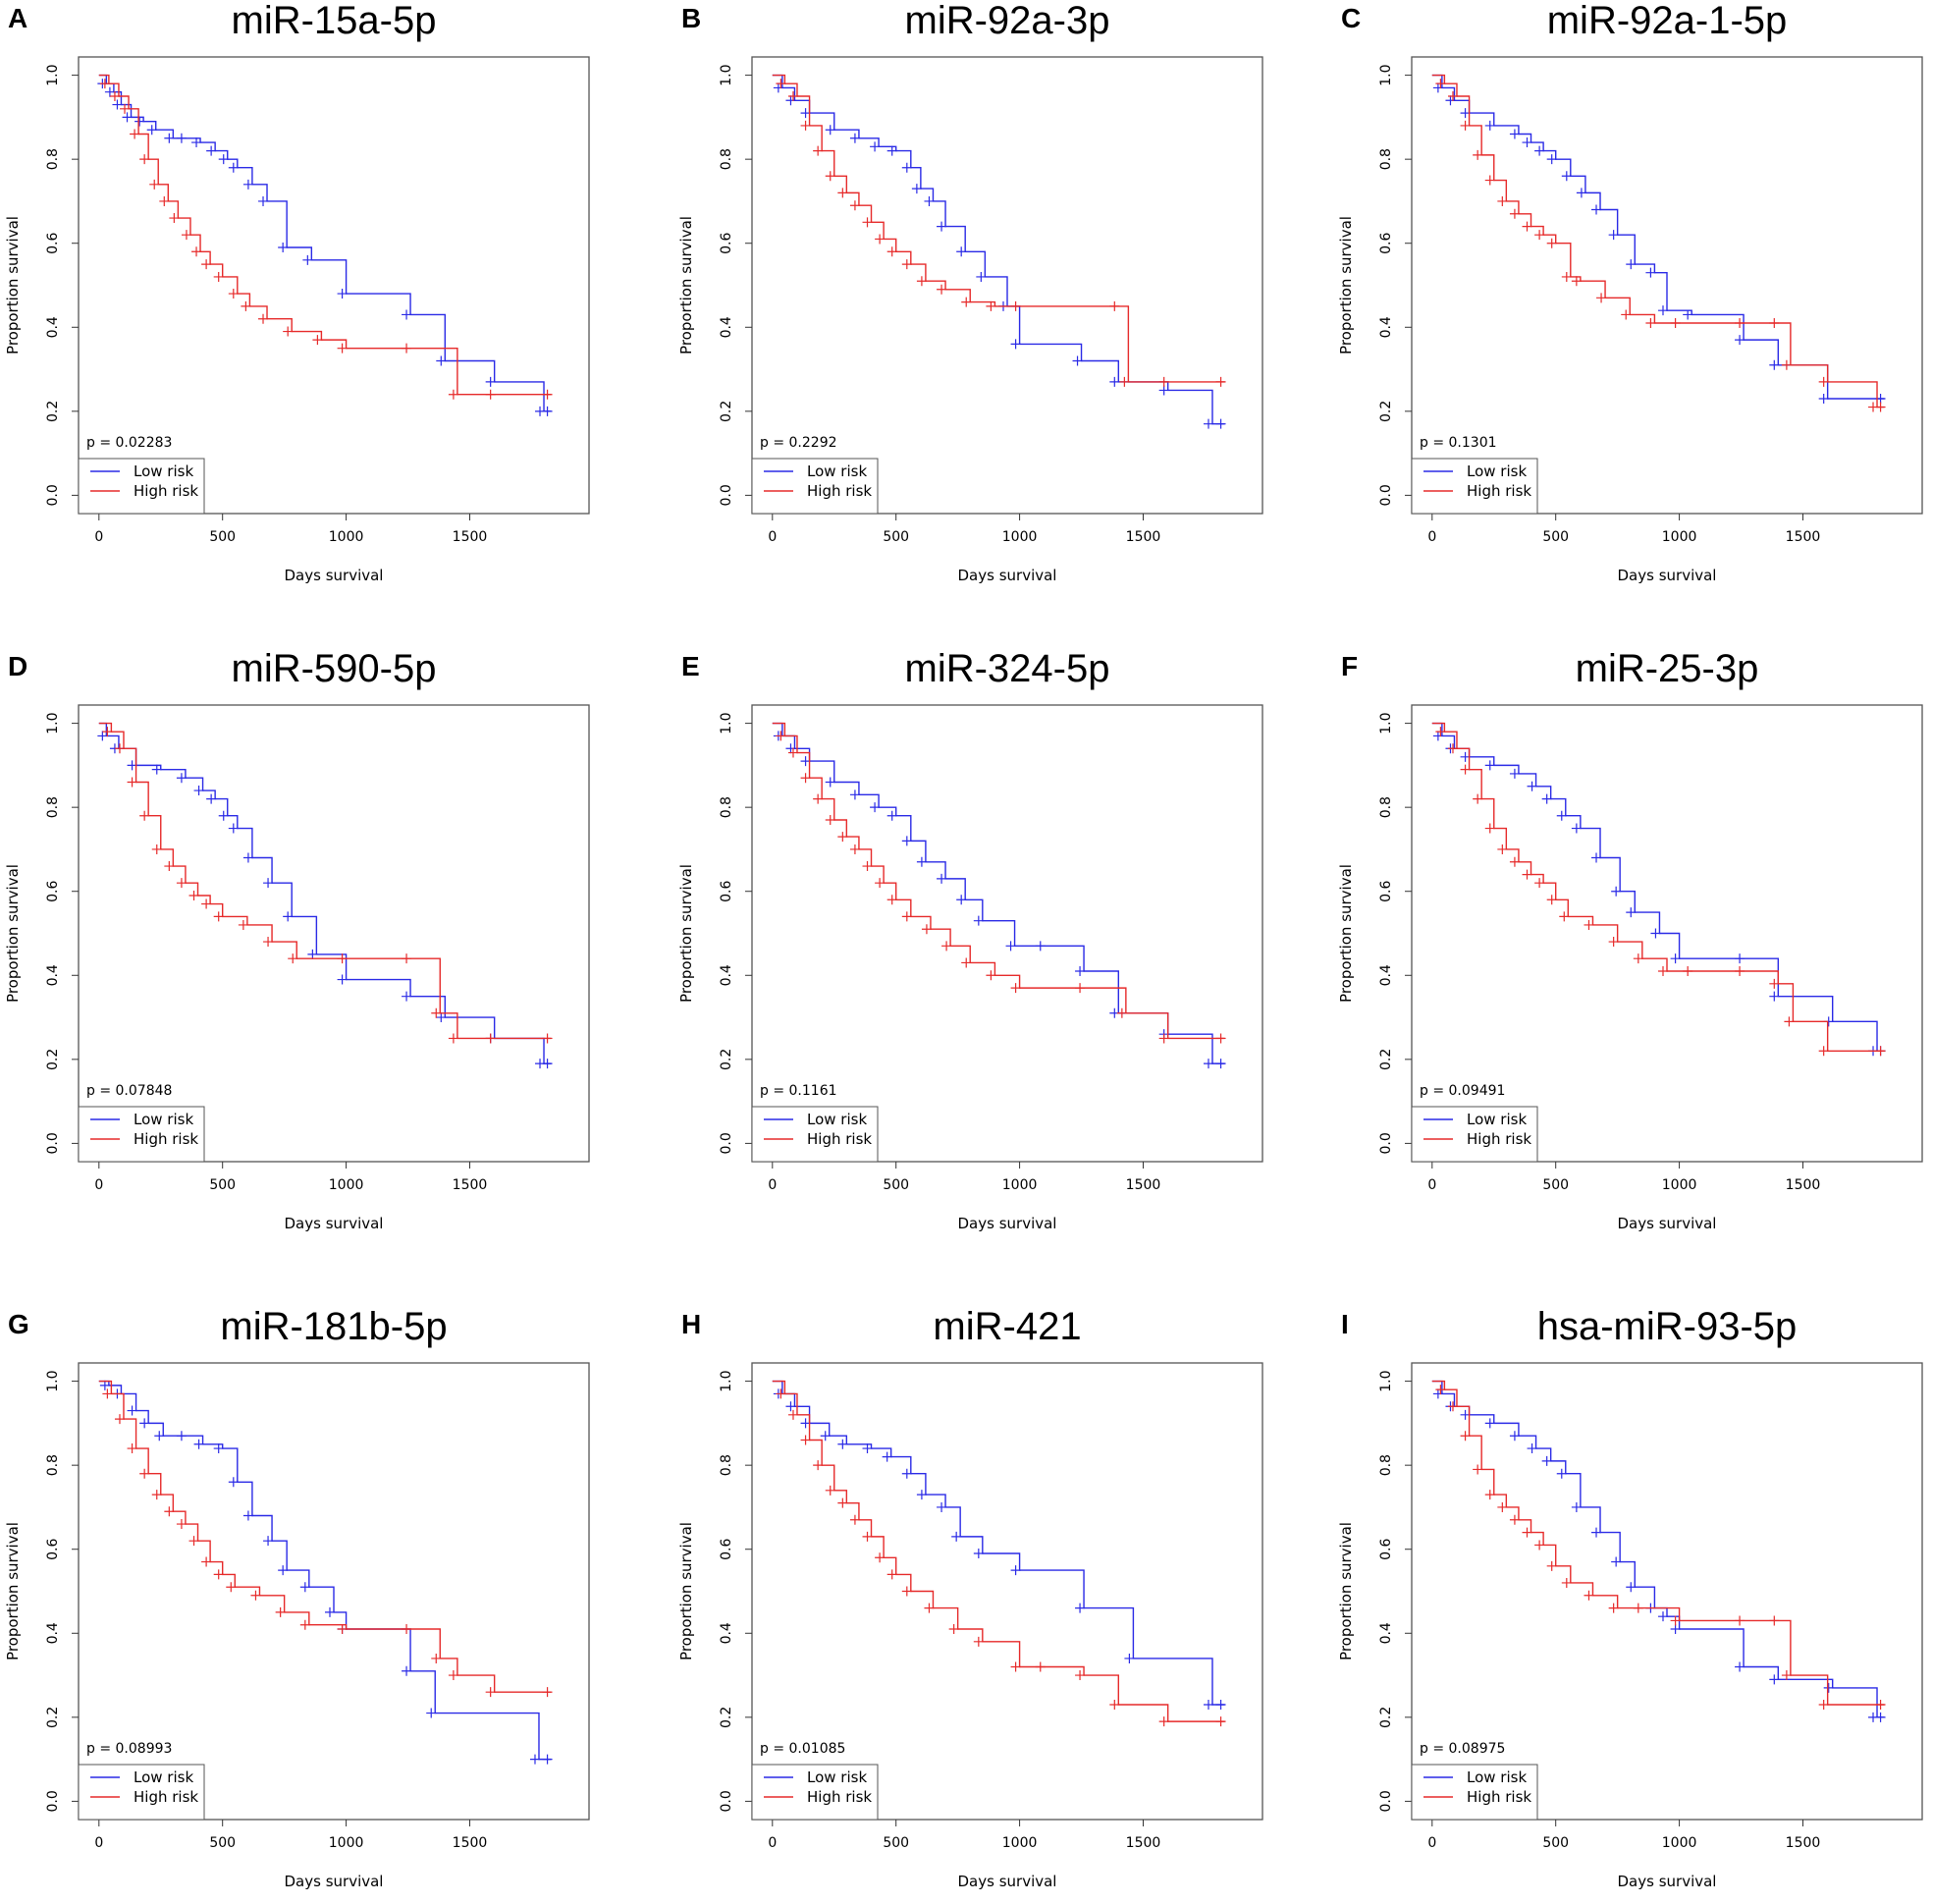  What do you see at coordinates (1667, 21) in the screenshot?
I see `panel-title: miR-92a-1-5p` at bounding box center [1667, 21].